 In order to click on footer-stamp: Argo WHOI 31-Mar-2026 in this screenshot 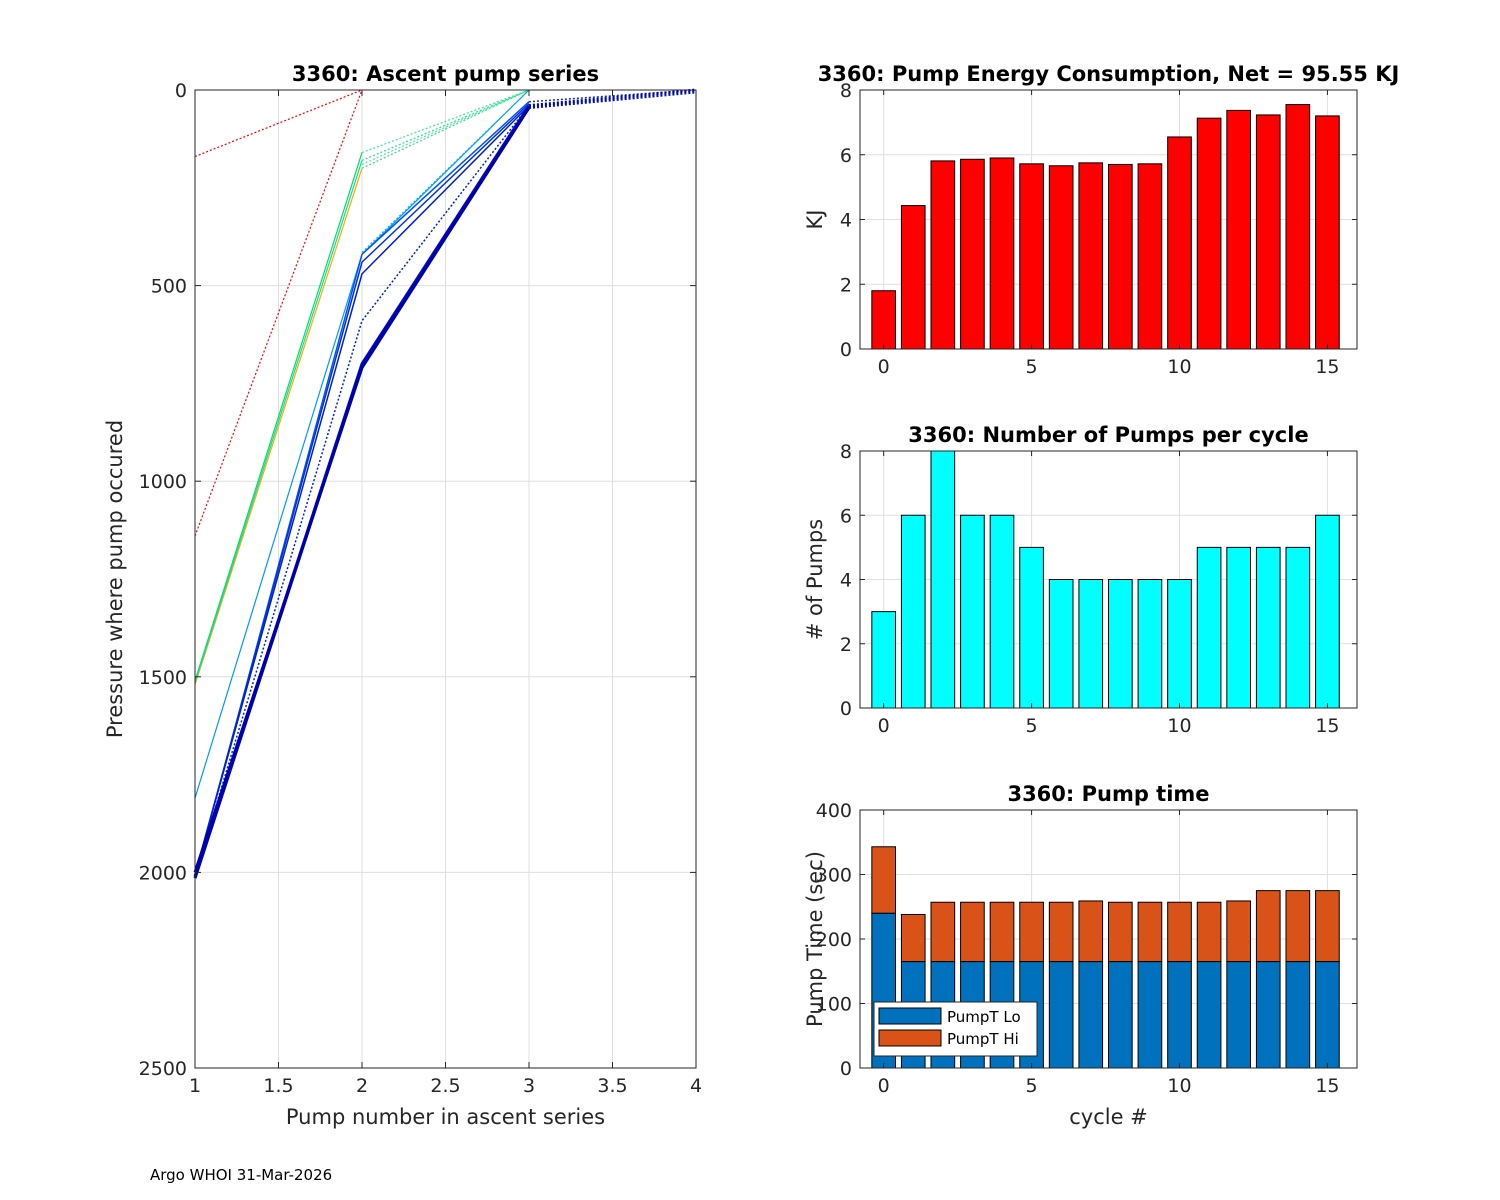, I will do `click(241, 1175)`.